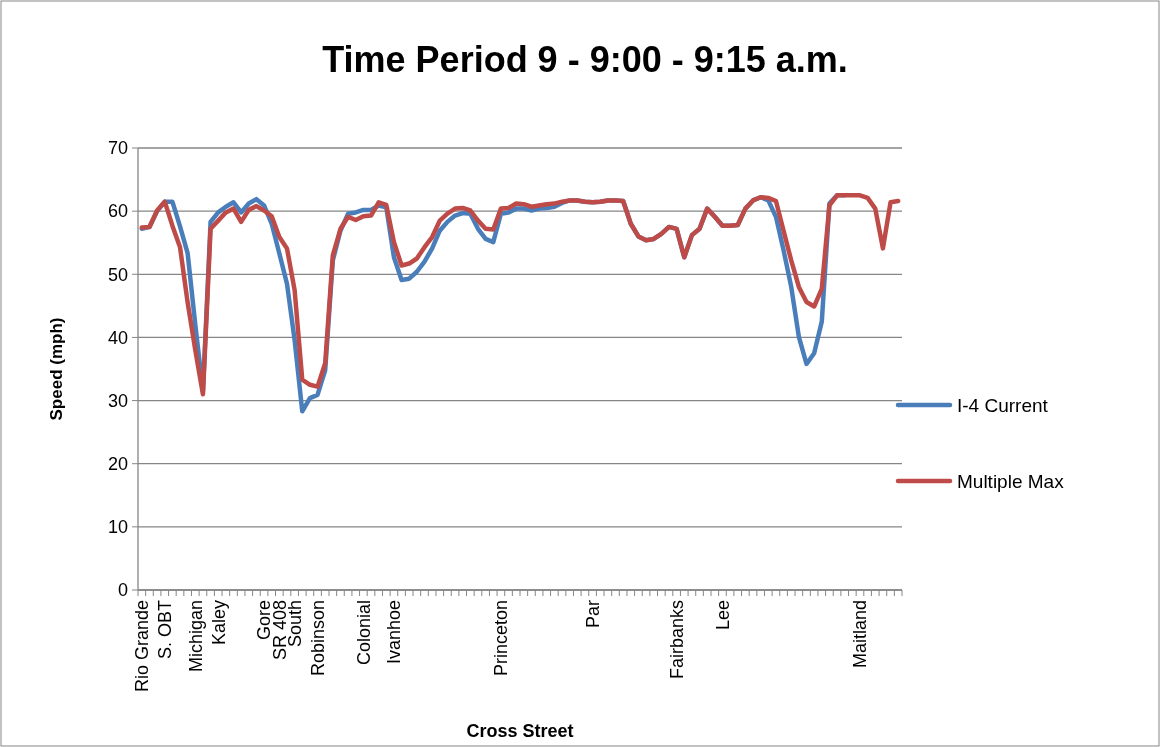 The image size is (1164, 747). What do you see at coordinates (117, 148) in the screenshot?
I see `y-tick-label: 70` at bounding box center [117, 148].